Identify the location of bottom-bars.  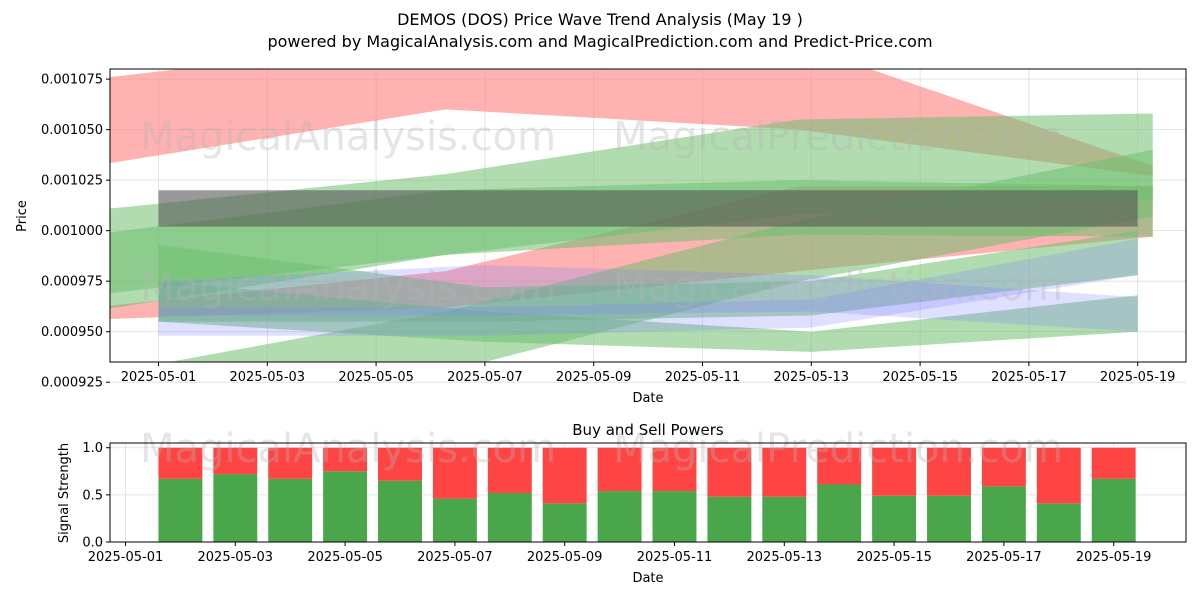
(647, 494).